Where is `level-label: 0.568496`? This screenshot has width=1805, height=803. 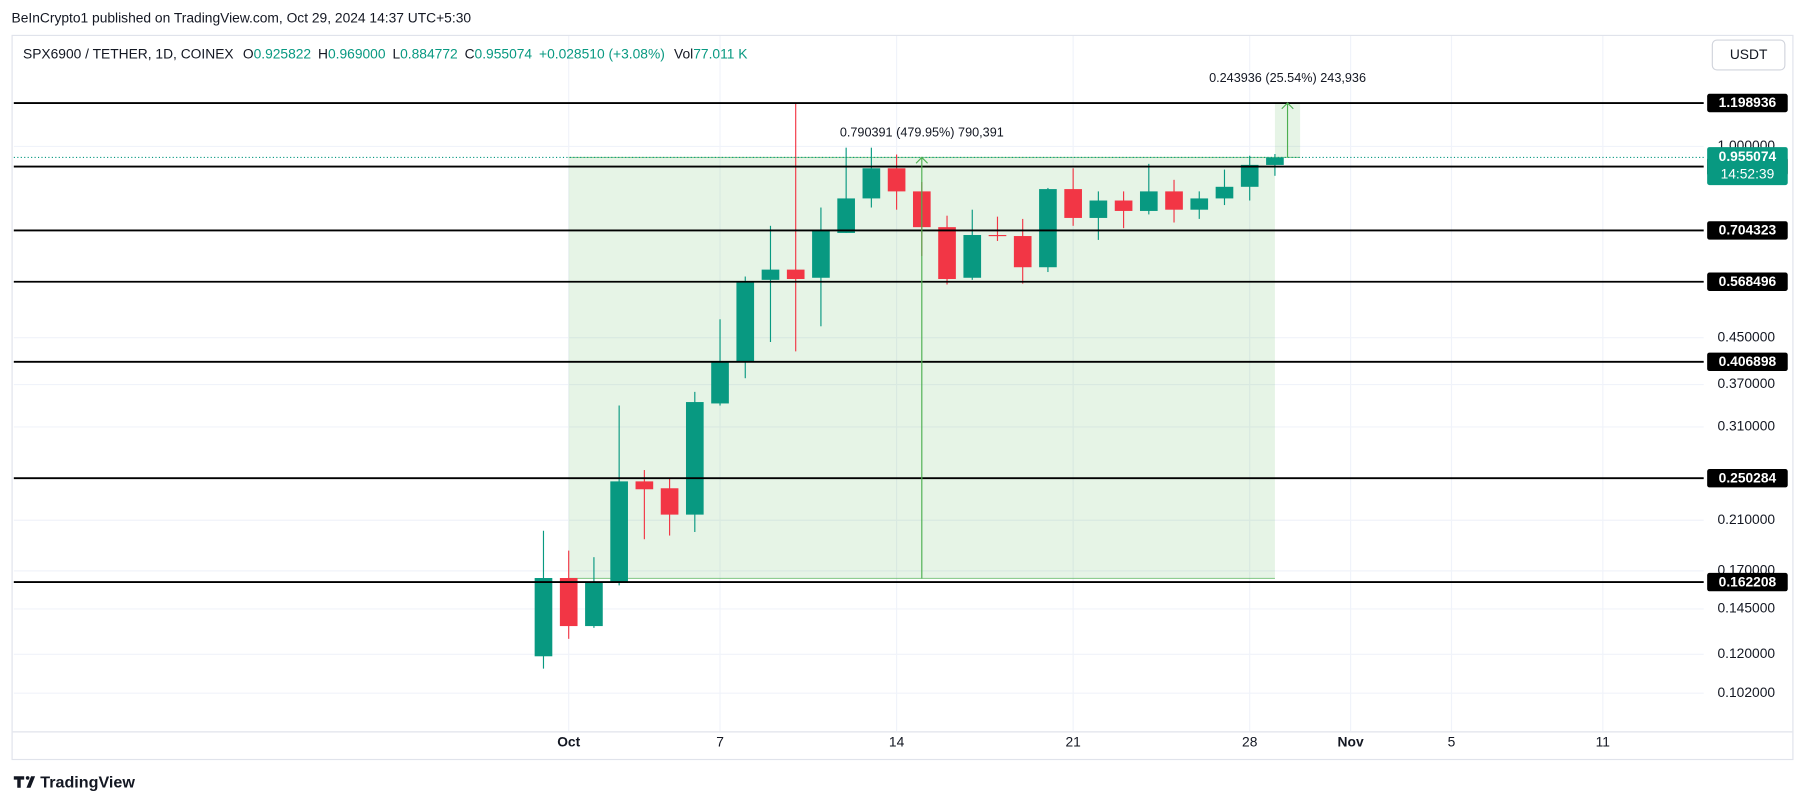 level-label: 0.568496 is located at coordinates (1748, 281).